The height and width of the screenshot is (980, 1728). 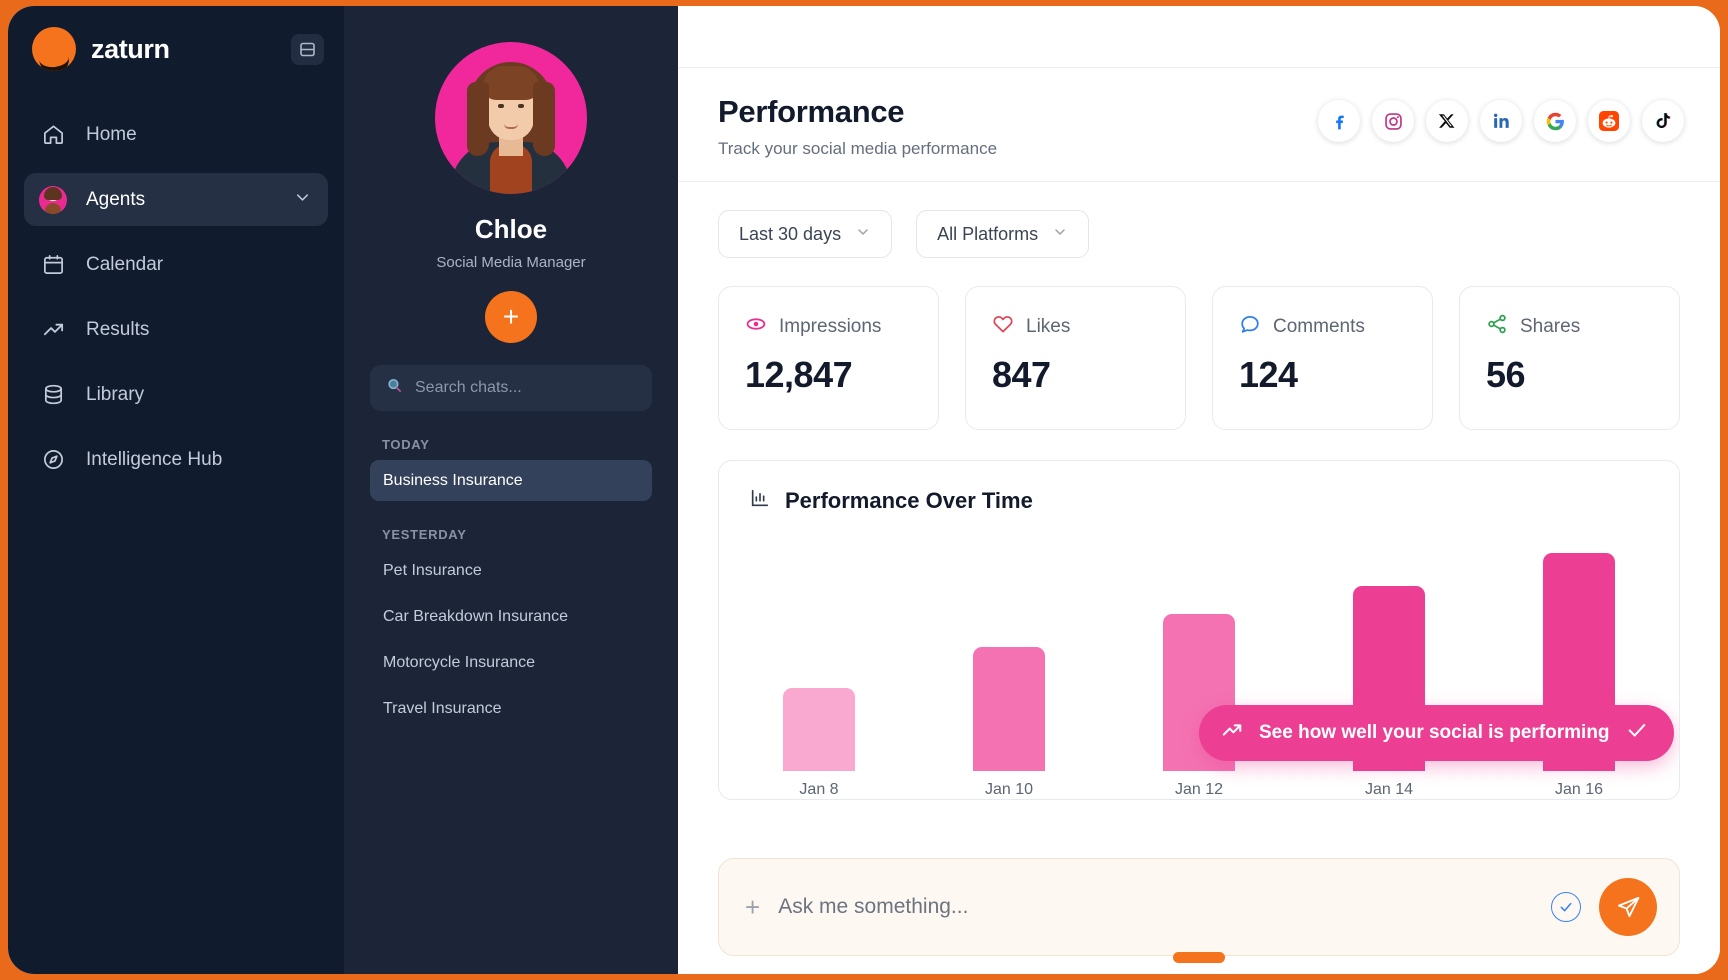 I want to click on share-icon, so click(x=1497, y=326).